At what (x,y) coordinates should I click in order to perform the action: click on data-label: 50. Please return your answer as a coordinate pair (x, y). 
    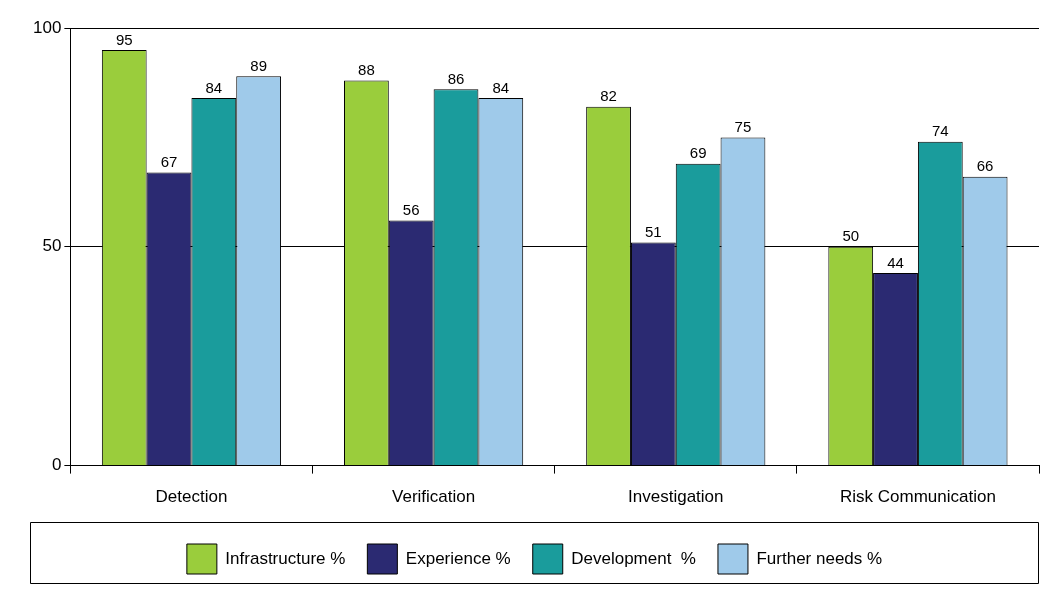
    Looking at the image, I should click on (851, 236).